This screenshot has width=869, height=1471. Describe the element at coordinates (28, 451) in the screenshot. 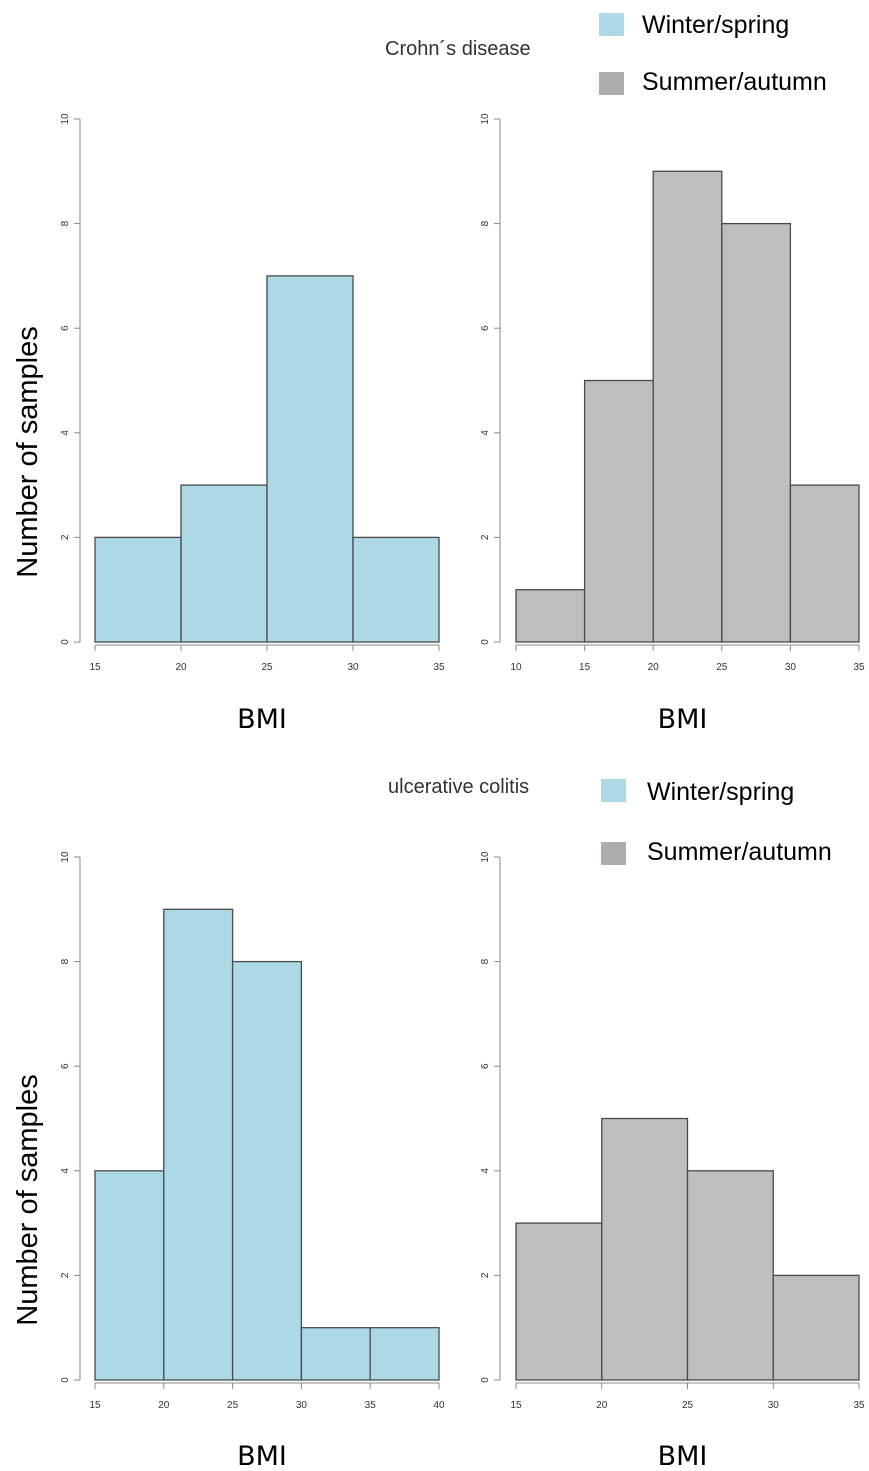

I see `y-axis-label-crohns: Number of samples` at that location.